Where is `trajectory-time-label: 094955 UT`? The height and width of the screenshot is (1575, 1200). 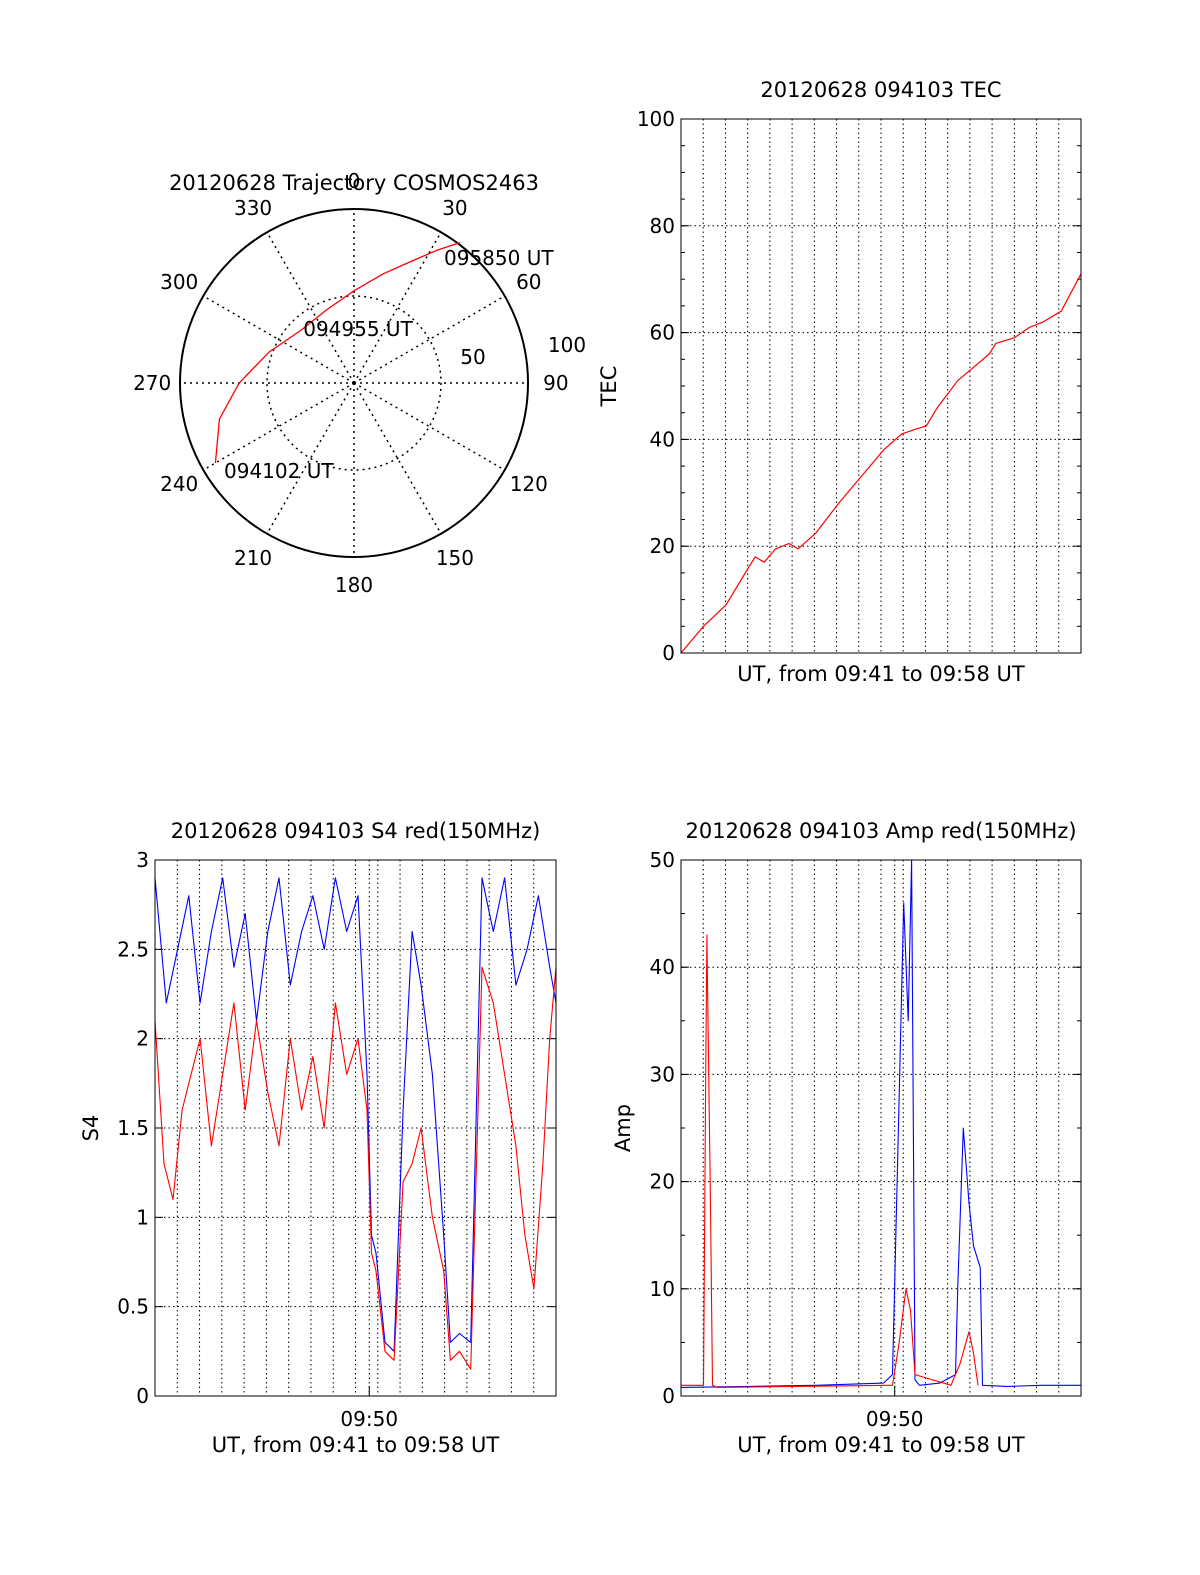 trajectory-time-label: 094955 UT is located at coordinates (358, 329).